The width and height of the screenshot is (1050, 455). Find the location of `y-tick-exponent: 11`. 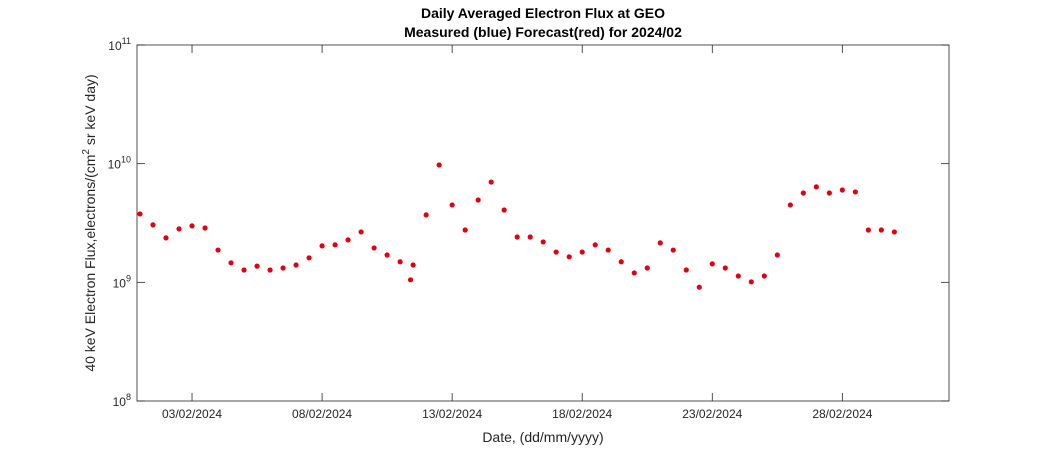

y-tick-exponent: 11 is located at coordinates (126, 41).